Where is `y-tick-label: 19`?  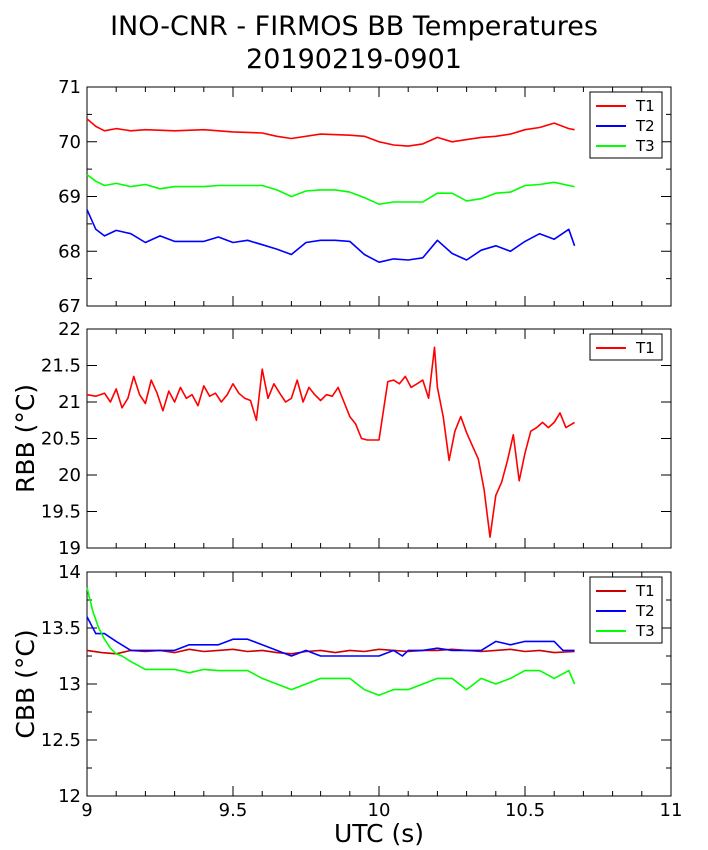
y-tick-label: 19 is located at coordinates (69, 548).